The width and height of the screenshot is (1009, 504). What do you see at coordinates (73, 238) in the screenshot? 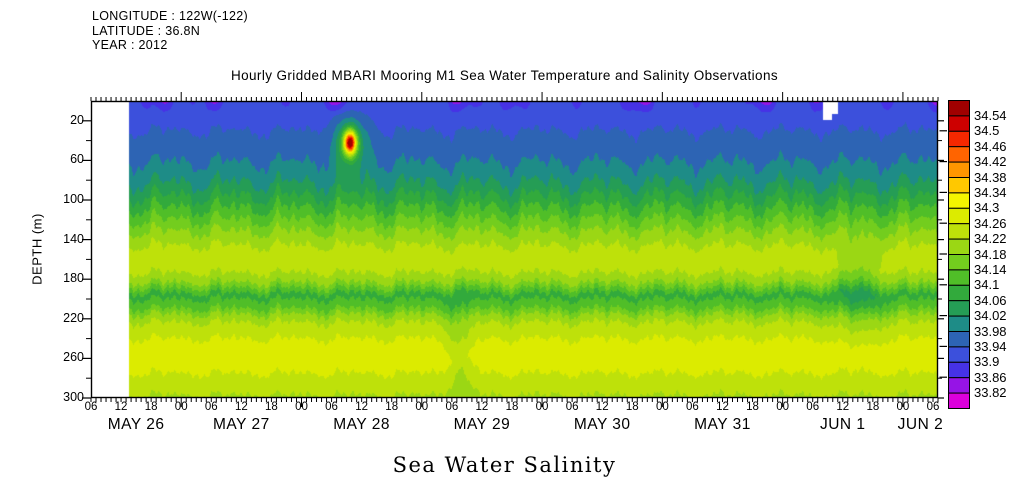
I see `y-tick-label: 140` at bounding box center [73, 238].